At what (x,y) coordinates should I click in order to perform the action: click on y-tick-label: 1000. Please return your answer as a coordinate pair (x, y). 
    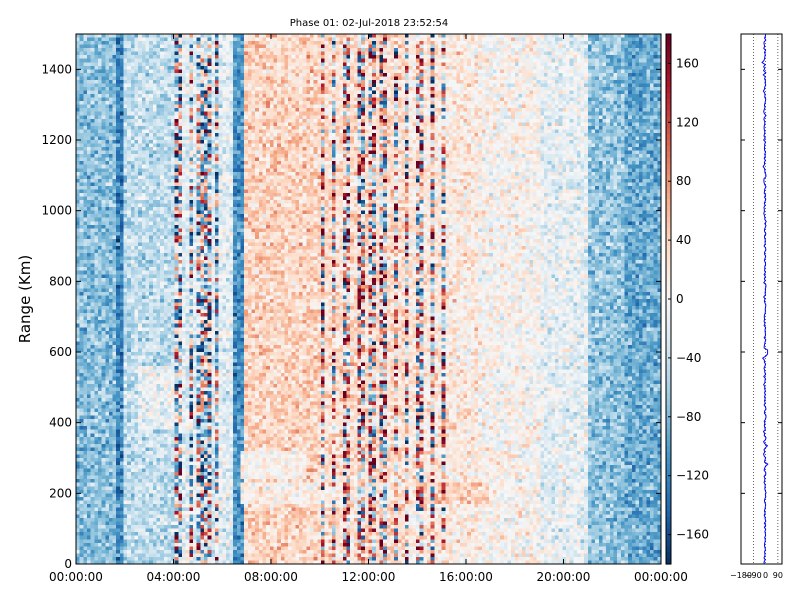
    Looking at the image, I should click on (56, 211).